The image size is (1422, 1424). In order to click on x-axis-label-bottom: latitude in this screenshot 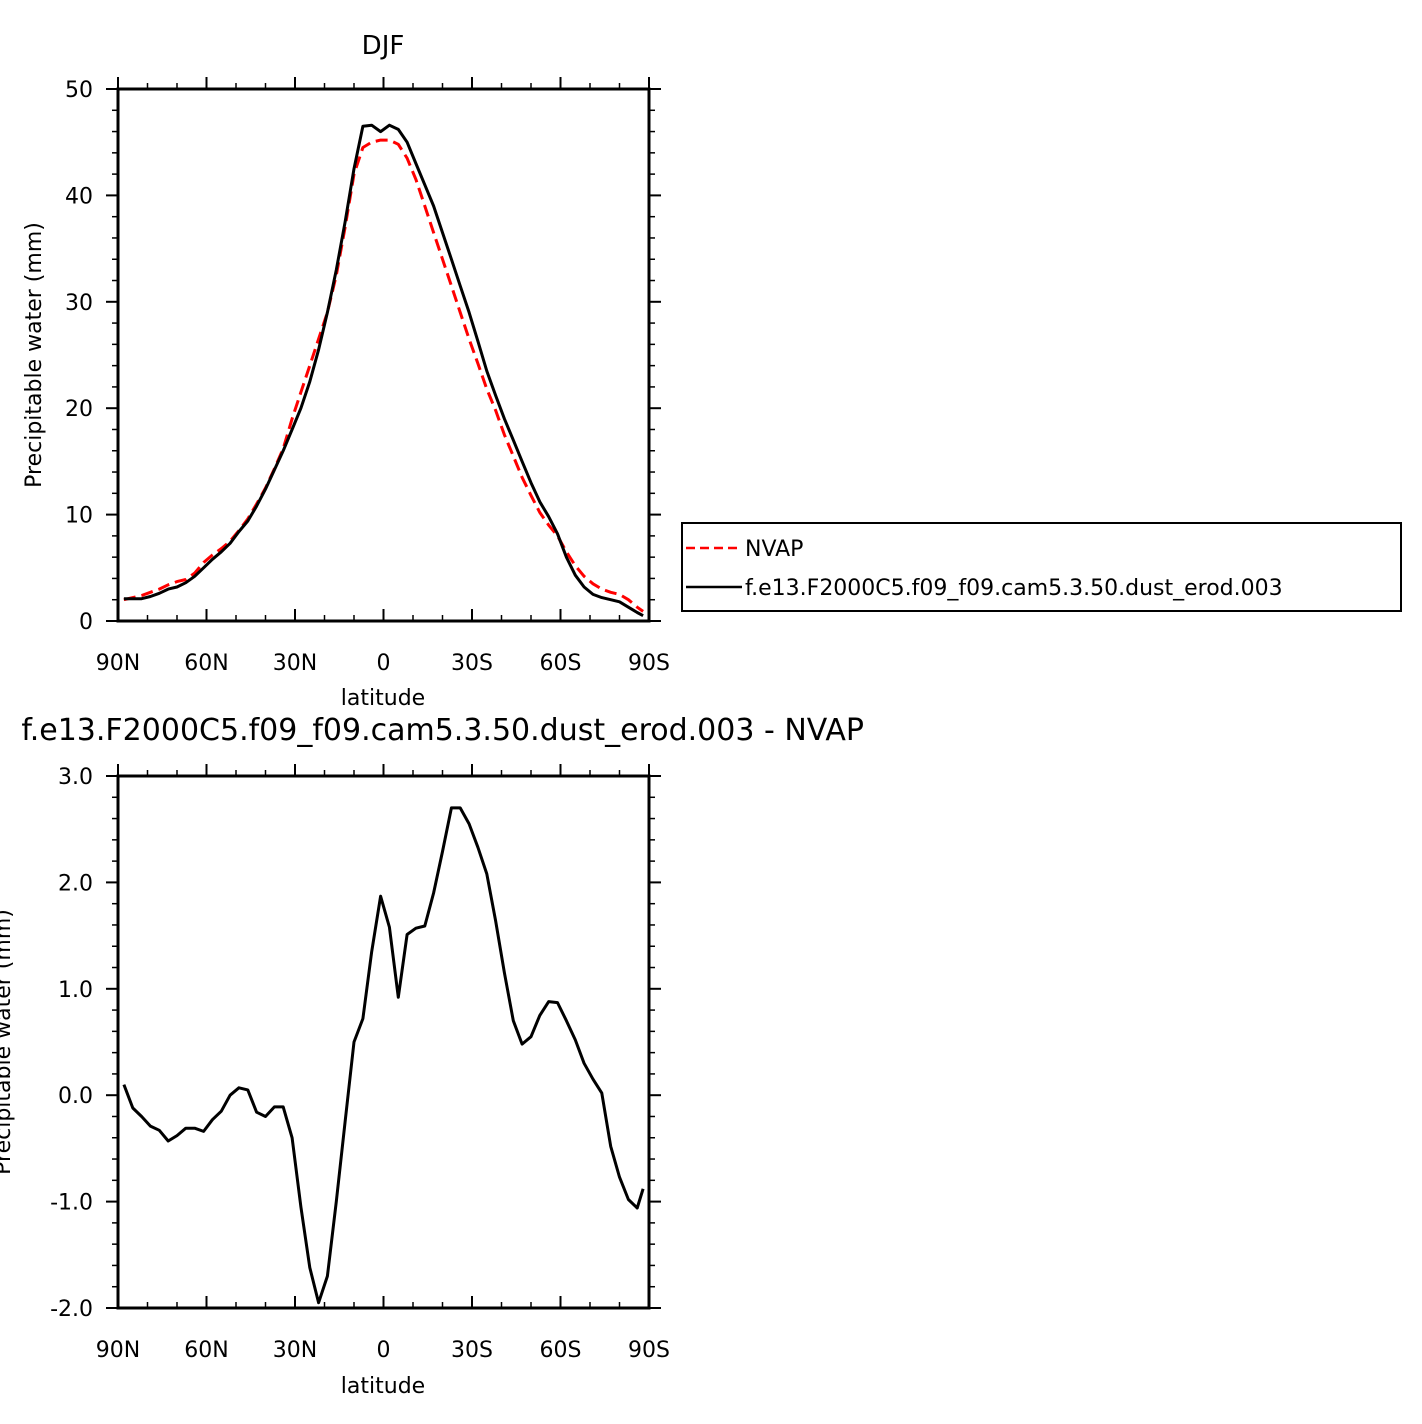, I will do `click(383, 1386)`.